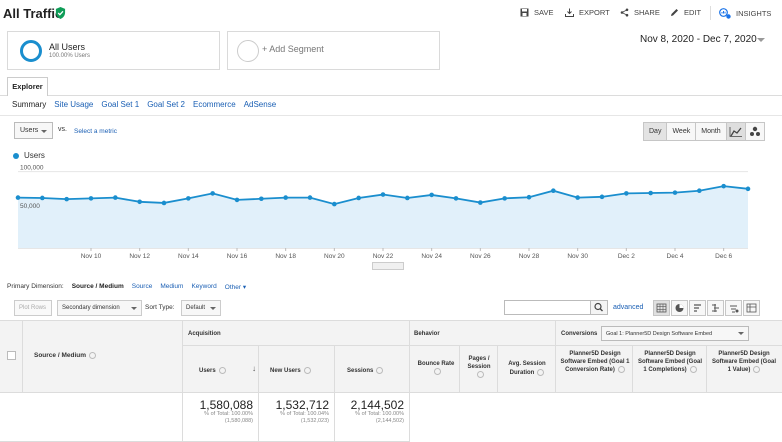 The width and height of the screenshot is (782, 442). I want to click on dimension-medium: Medium, so click(172, 286).